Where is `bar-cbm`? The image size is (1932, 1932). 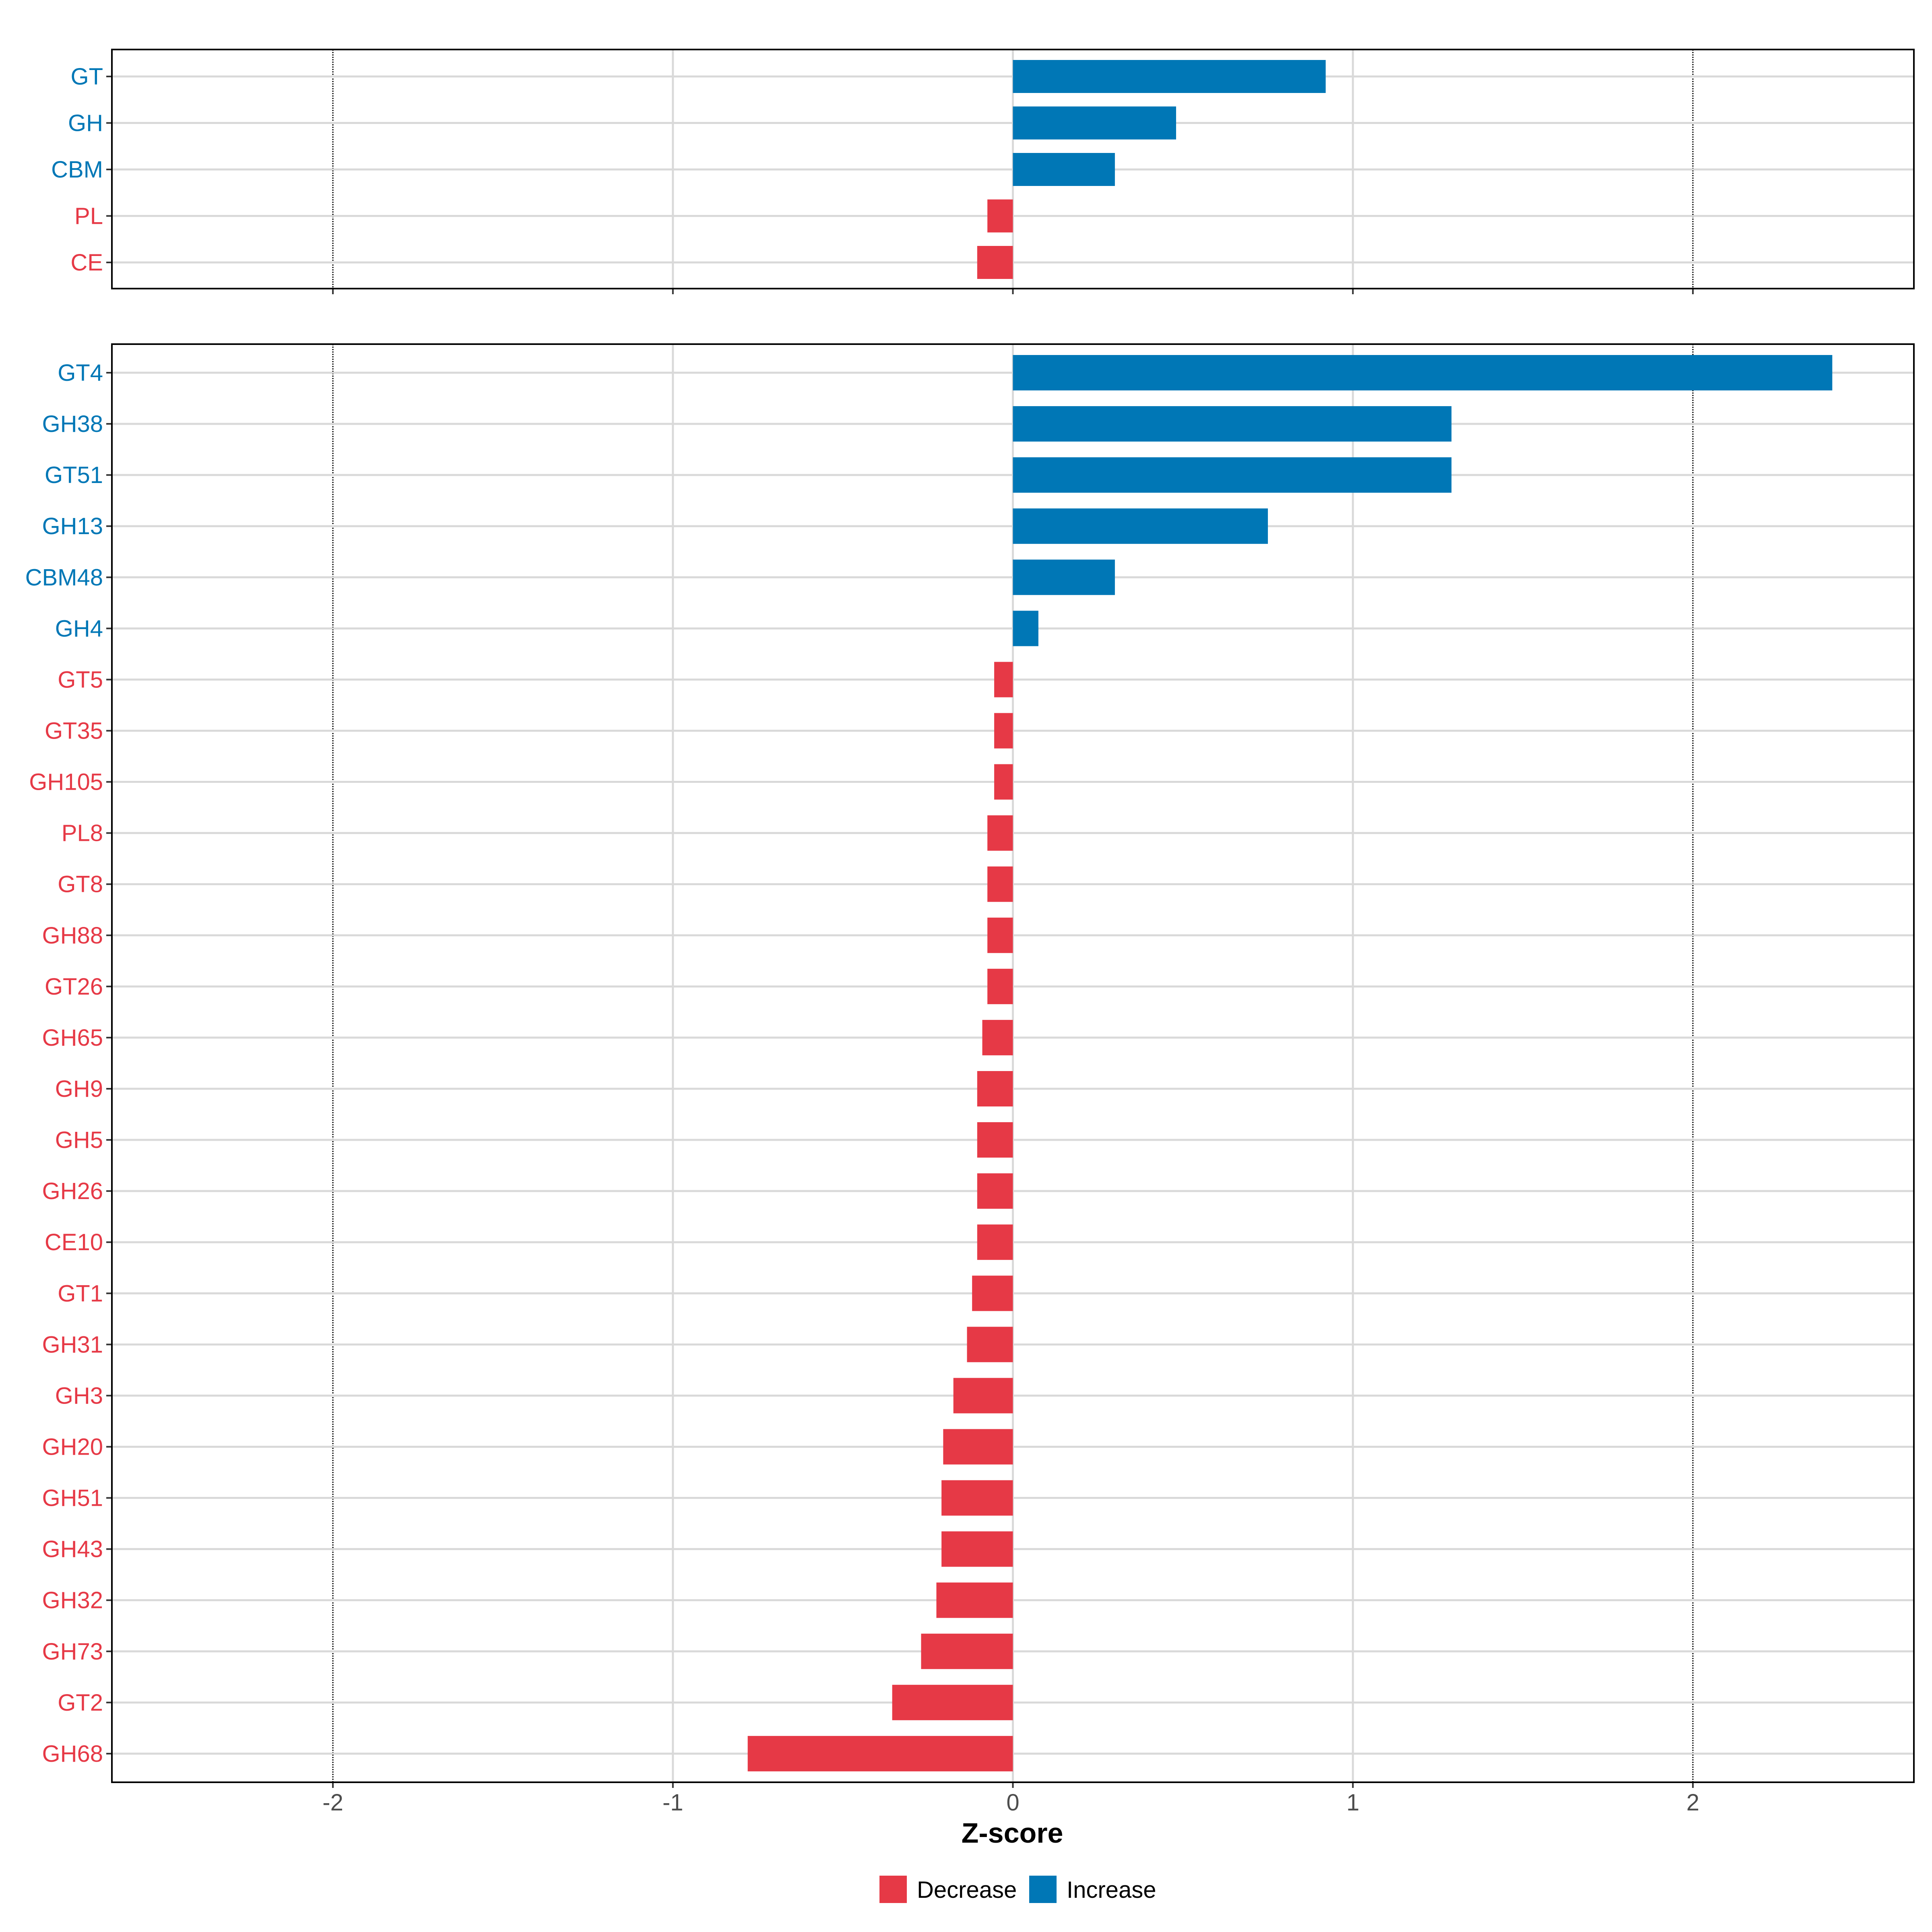
bar-cbm is located at coordinates (1064, 169).